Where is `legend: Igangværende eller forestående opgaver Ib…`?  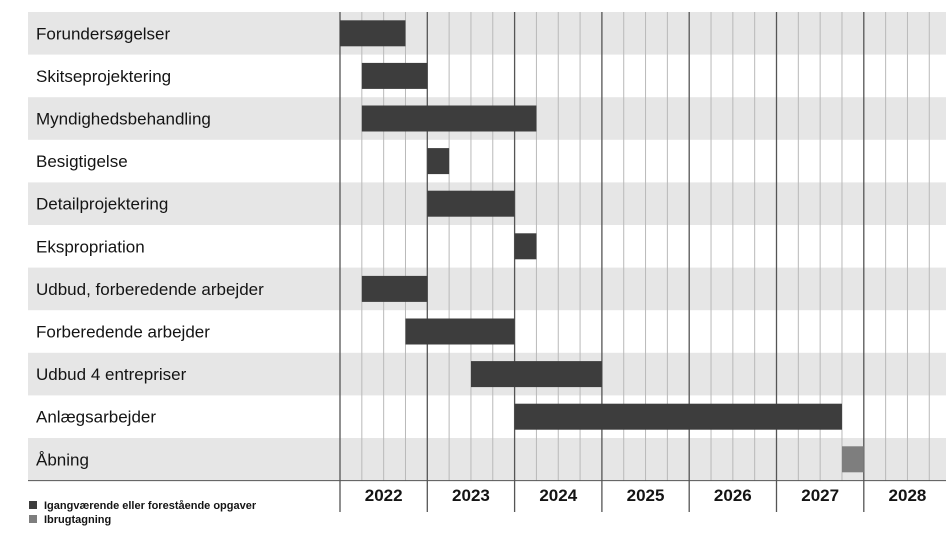
legend: Igangværende eller forestående opgaver Ib… is located at coordinates (143, 513).